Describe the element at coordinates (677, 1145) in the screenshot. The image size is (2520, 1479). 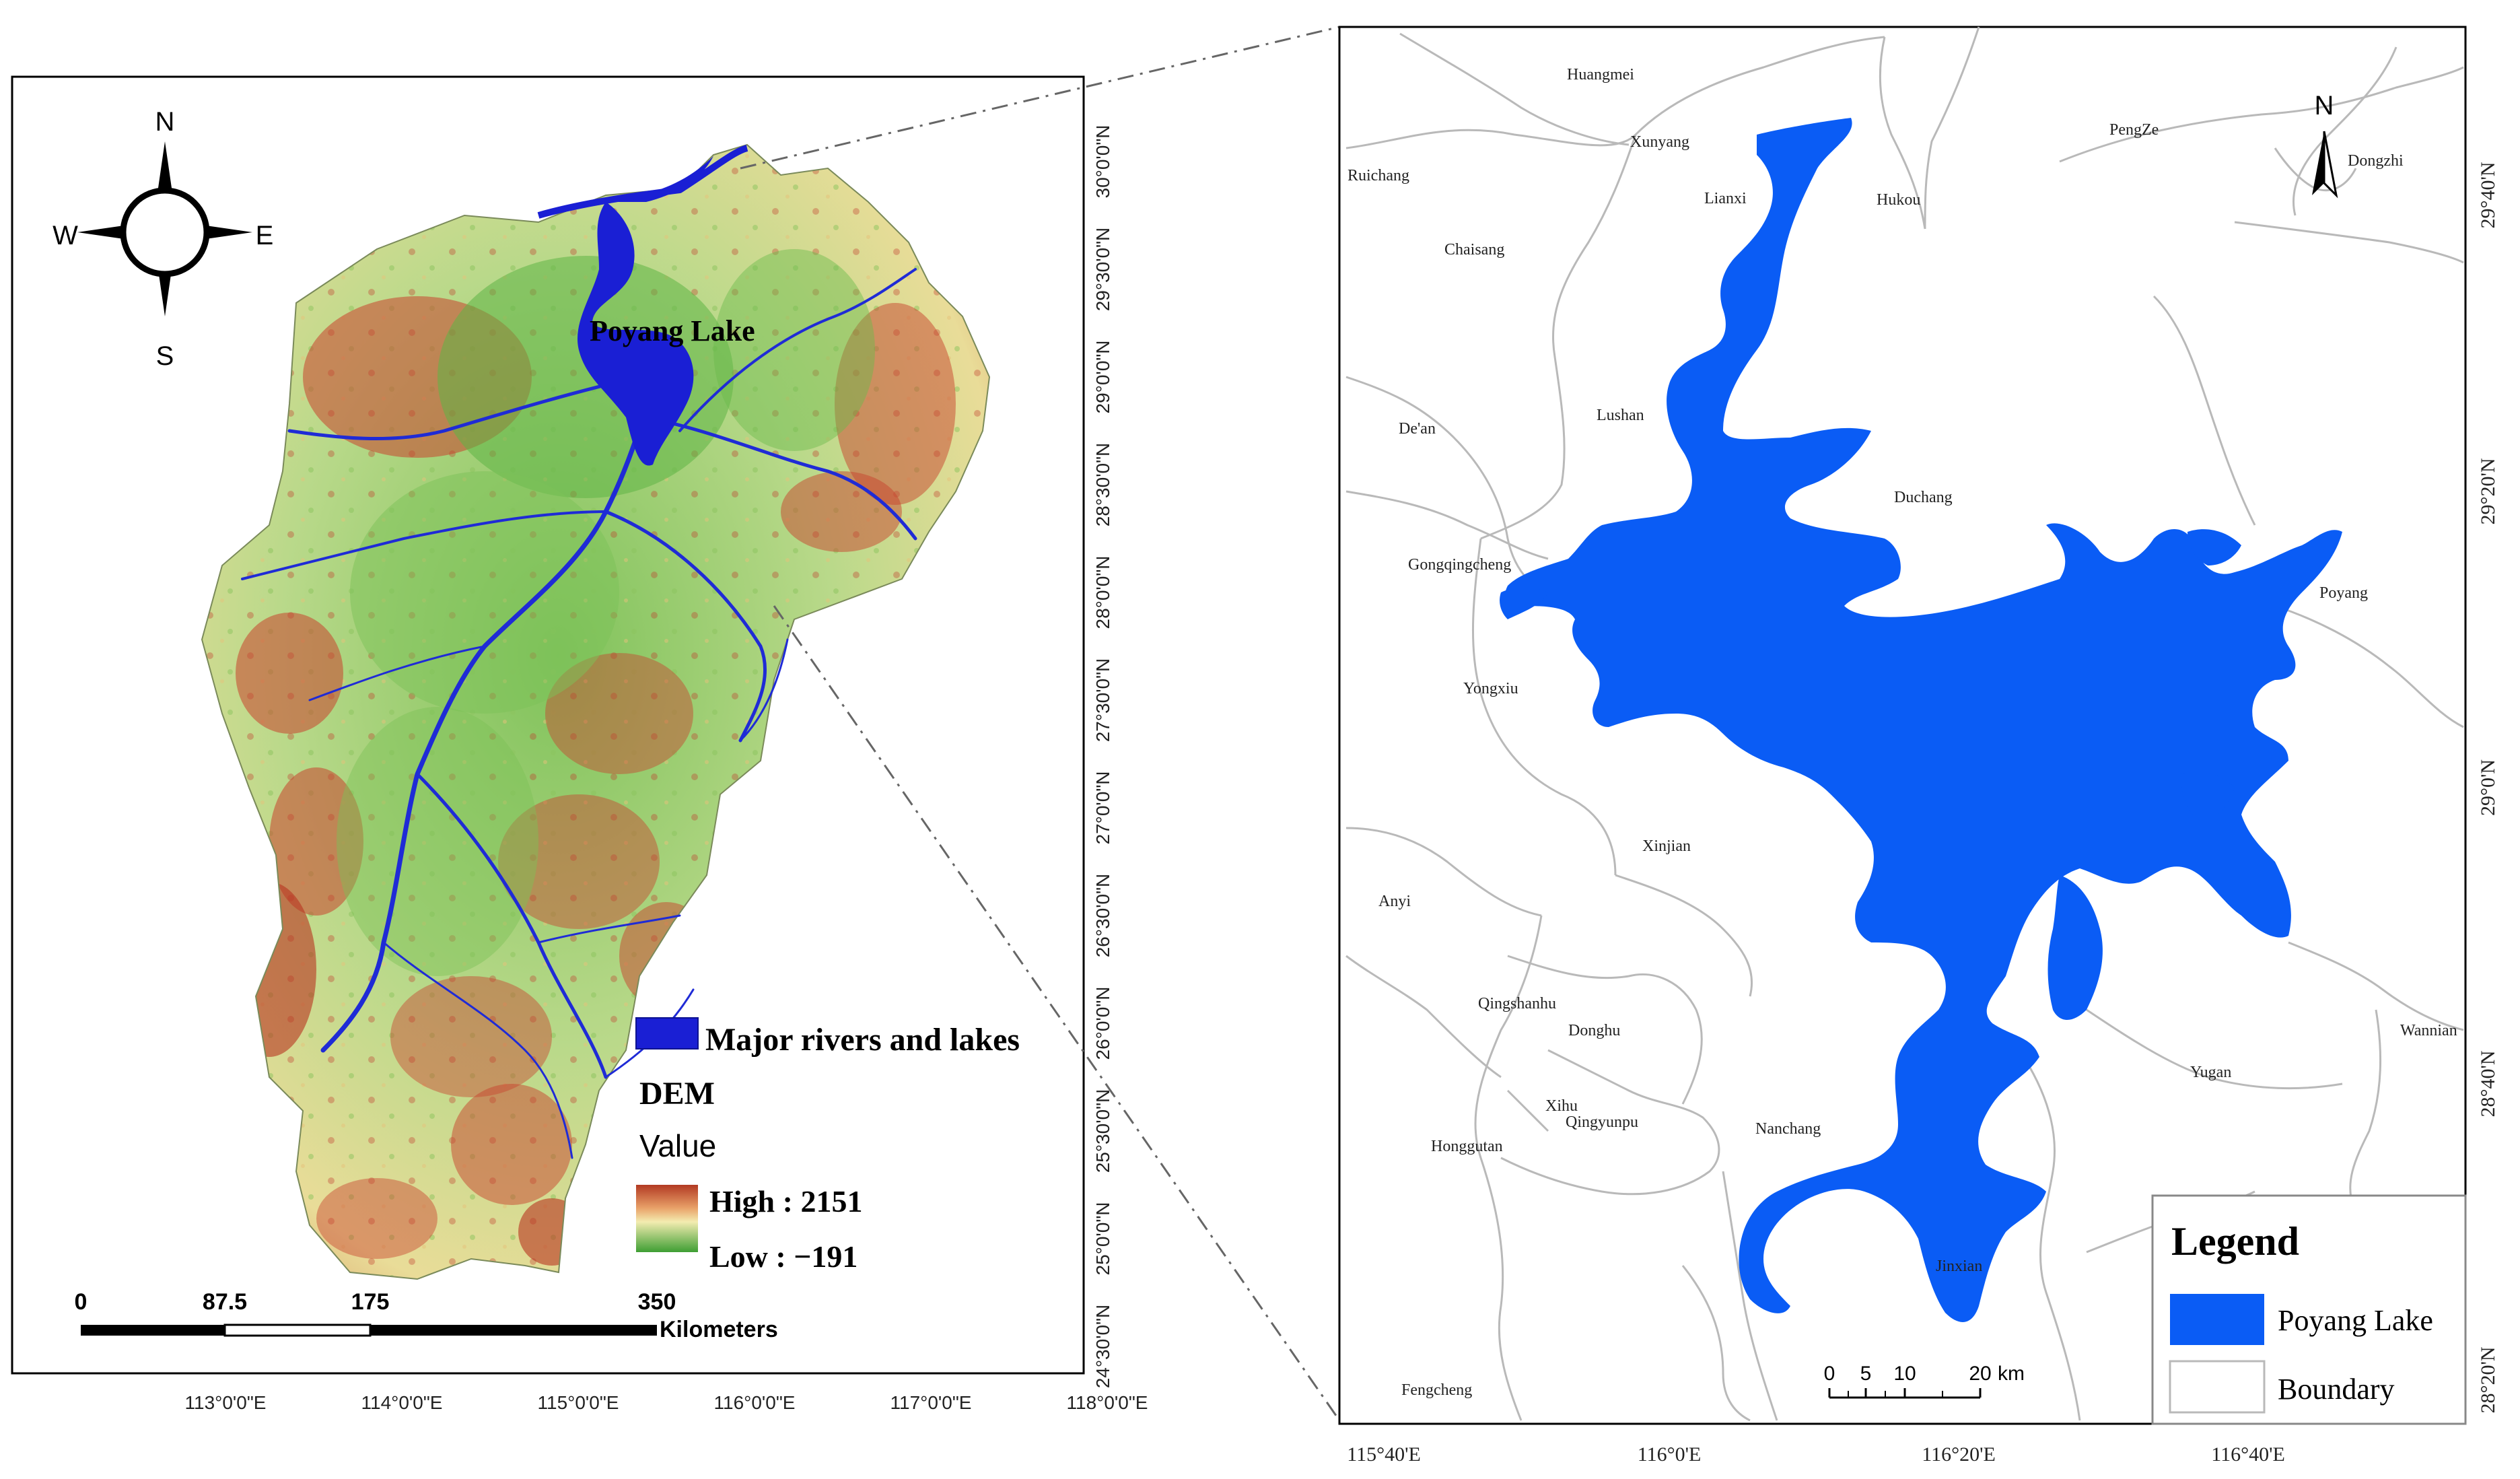
I see `value-title: Value` at that location.